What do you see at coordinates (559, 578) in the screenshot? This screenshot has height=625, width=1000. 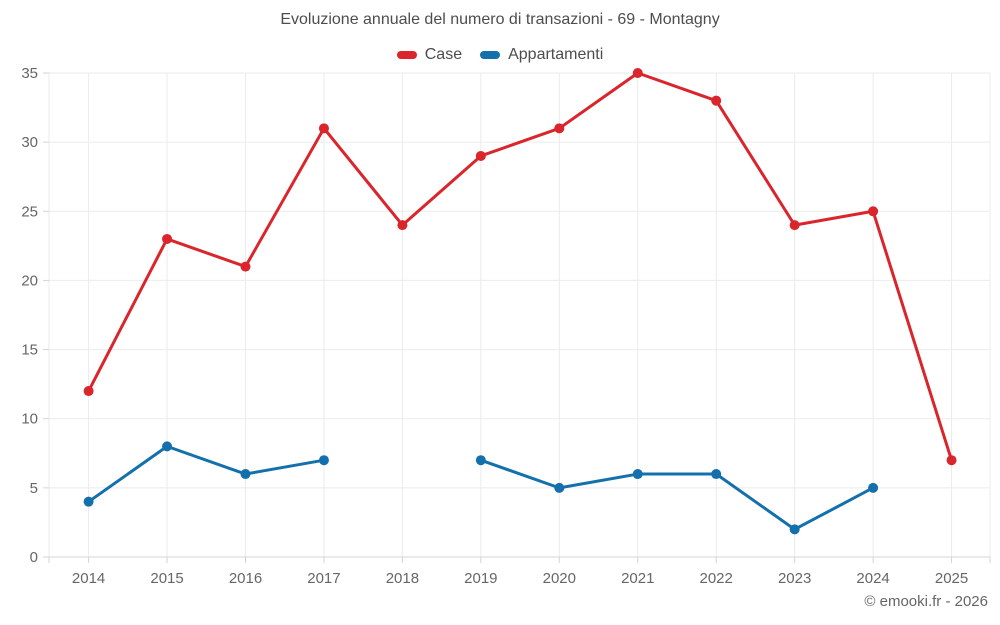 I see `x-axis-label: 2020` at bounding box center [559, 578].